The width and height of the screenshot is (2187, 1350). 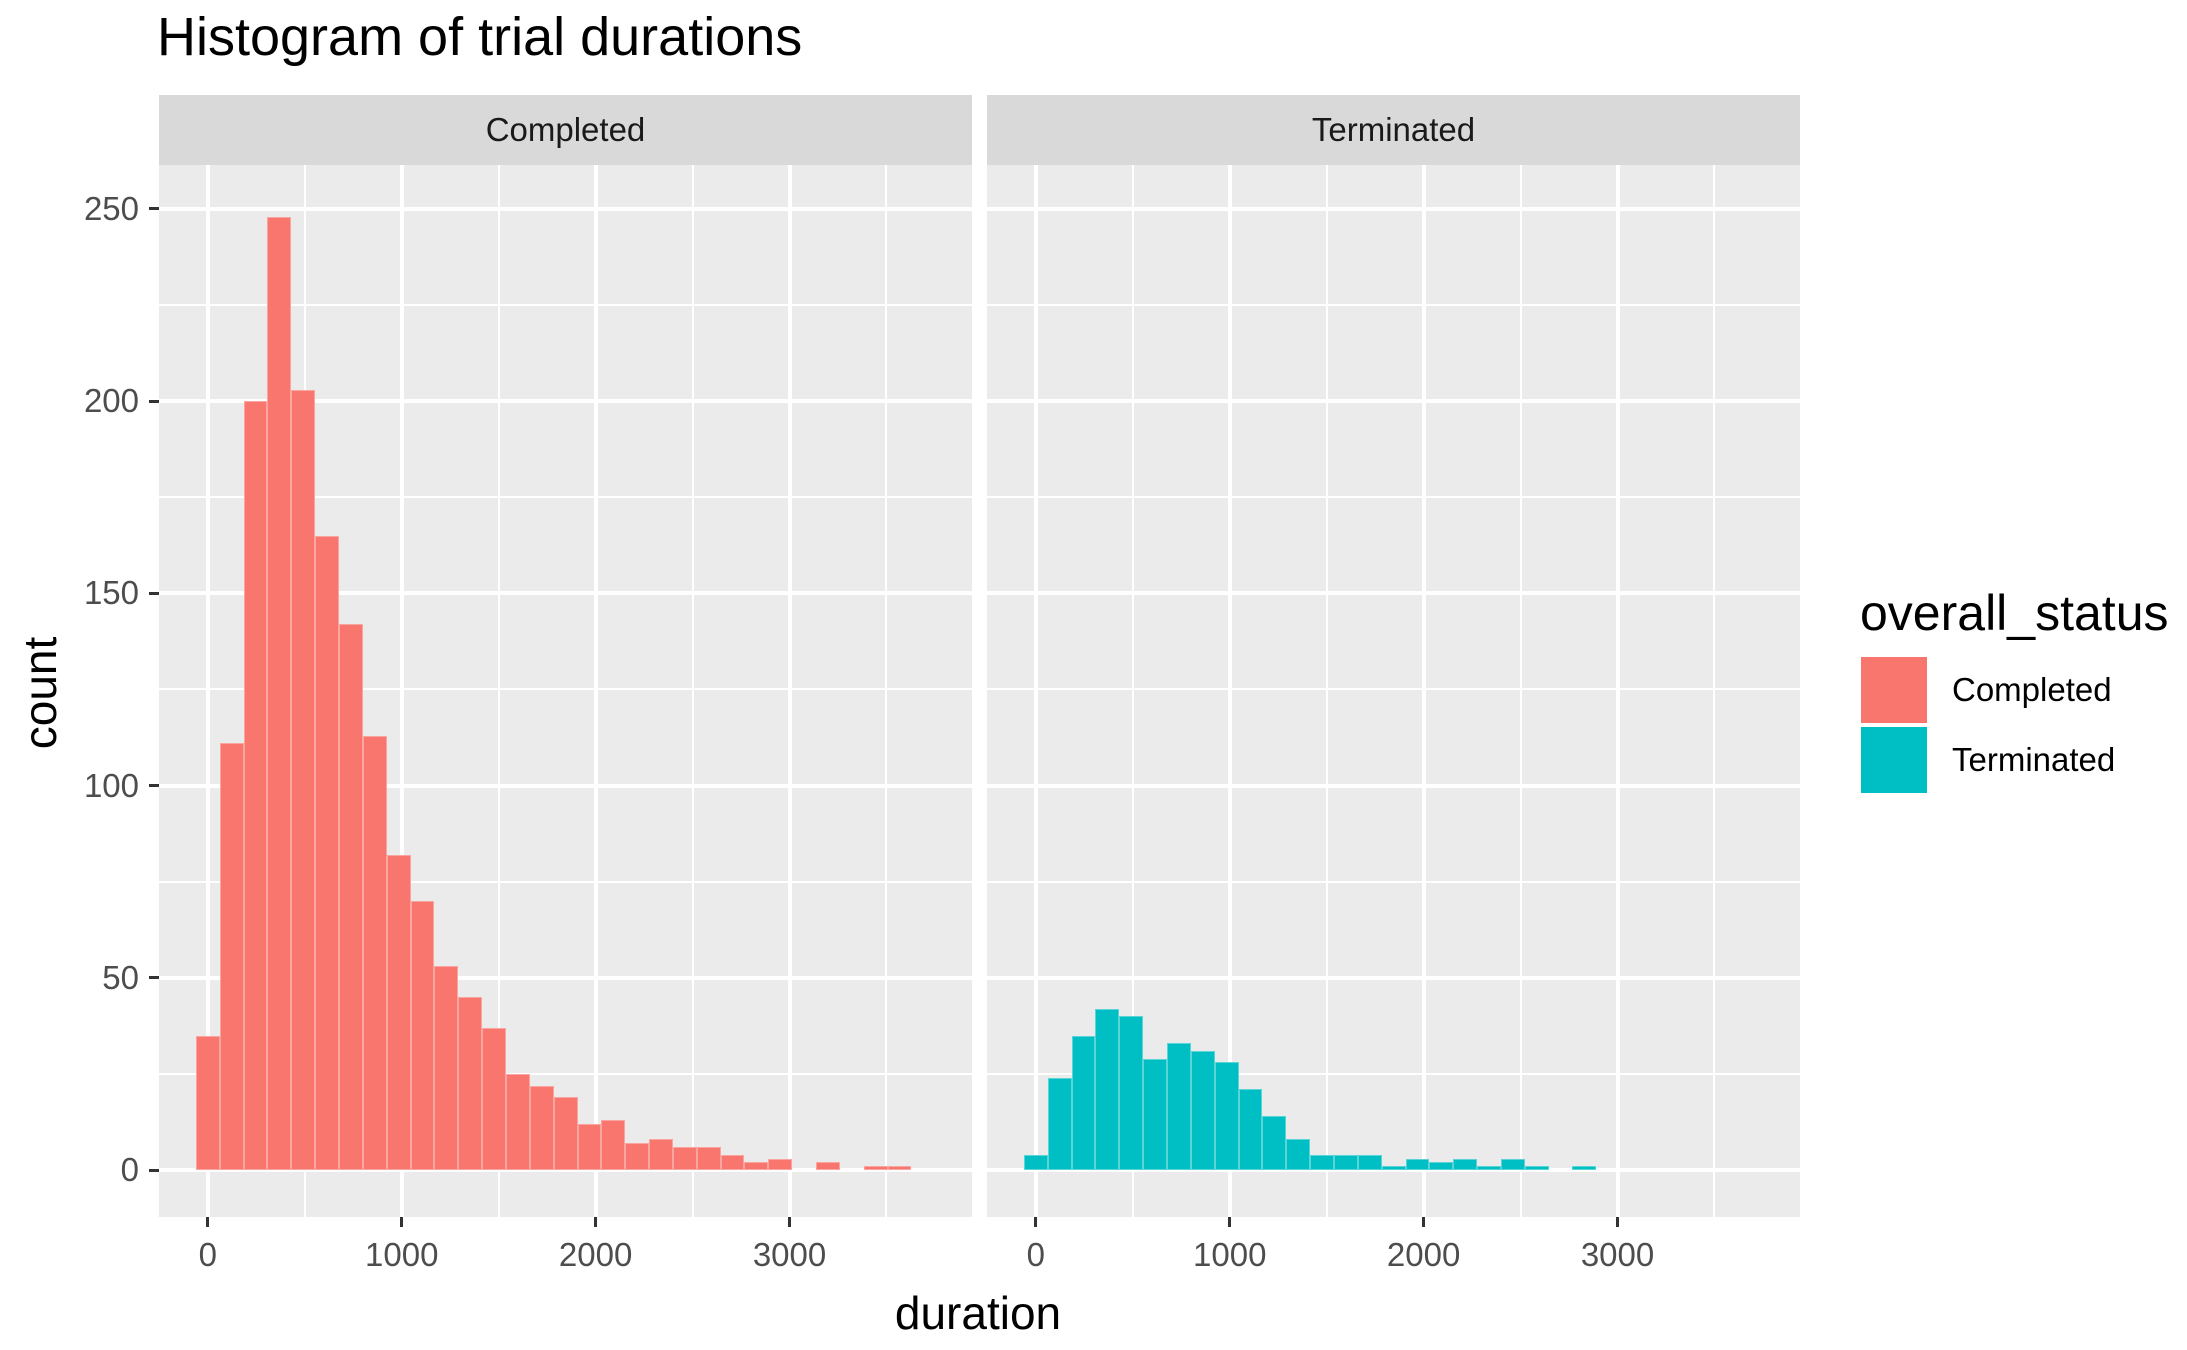 I want to click on y-tick-label: 50, so click(x=120, y=977).